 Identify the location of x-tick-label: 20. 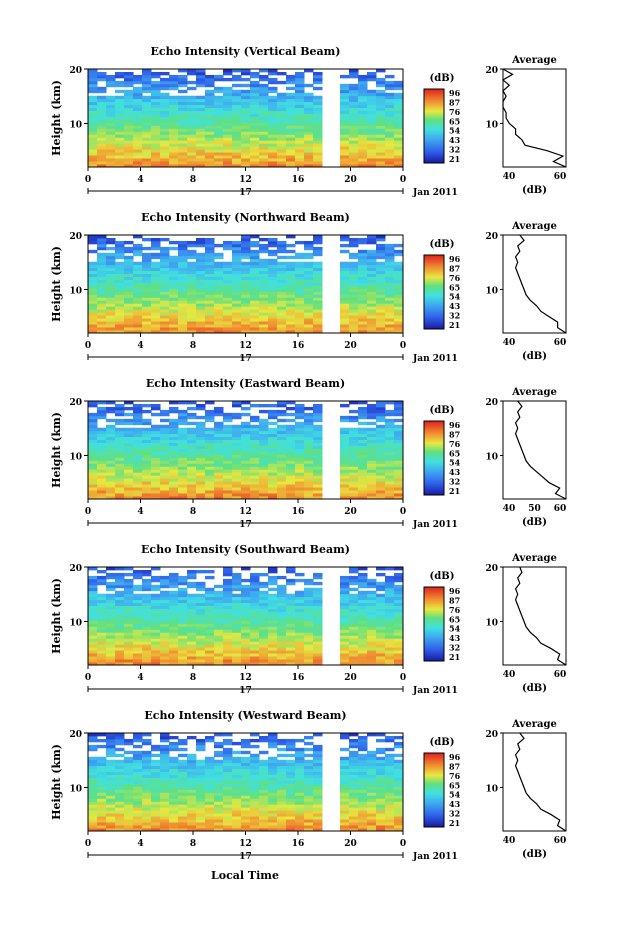
(350, 678).